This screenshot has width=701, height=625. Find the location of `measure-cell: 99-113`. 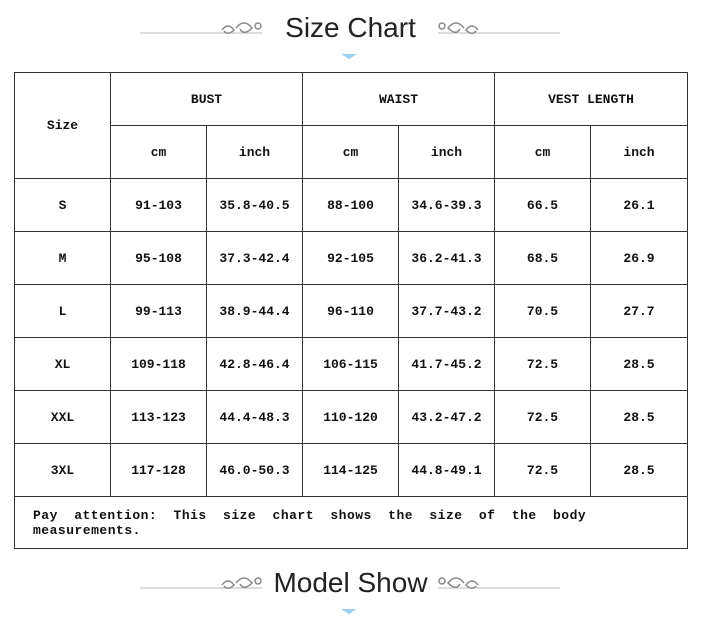

measure-cell: 99-113 is located at coordinates (158, 311).